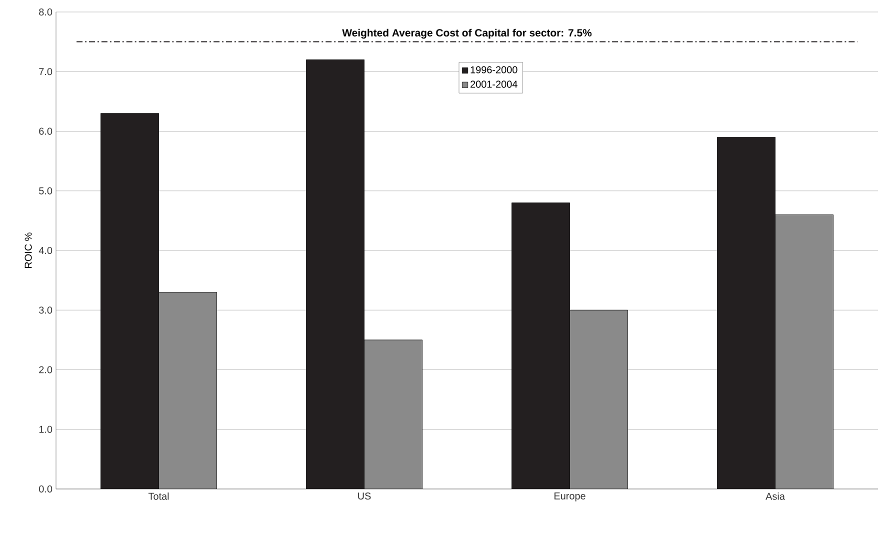 The width and height of the screenshot is (879, 533). Describe the element at coordinates (45, 489) in the screenshot. I see `y-tick-label: 0.0` at that location.